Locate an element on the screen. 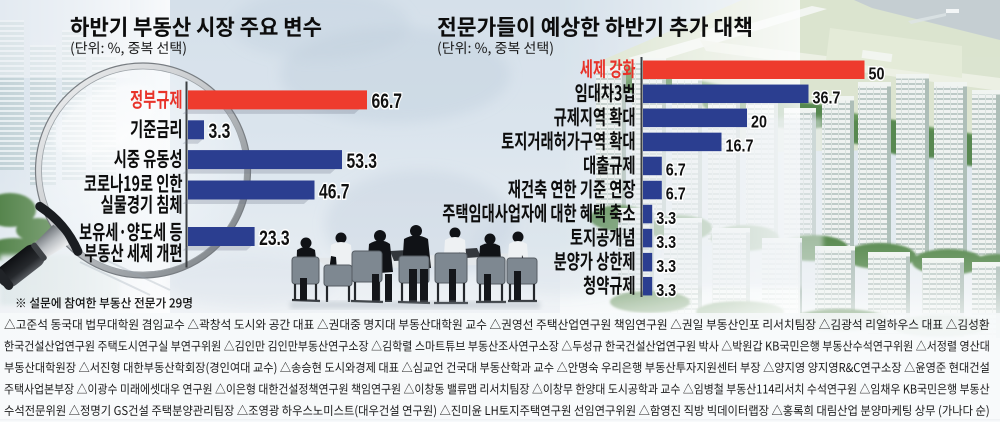 The height and width of the screenshot is (422, 1000). svg-text: 20 is located at coordinates (759, 122).